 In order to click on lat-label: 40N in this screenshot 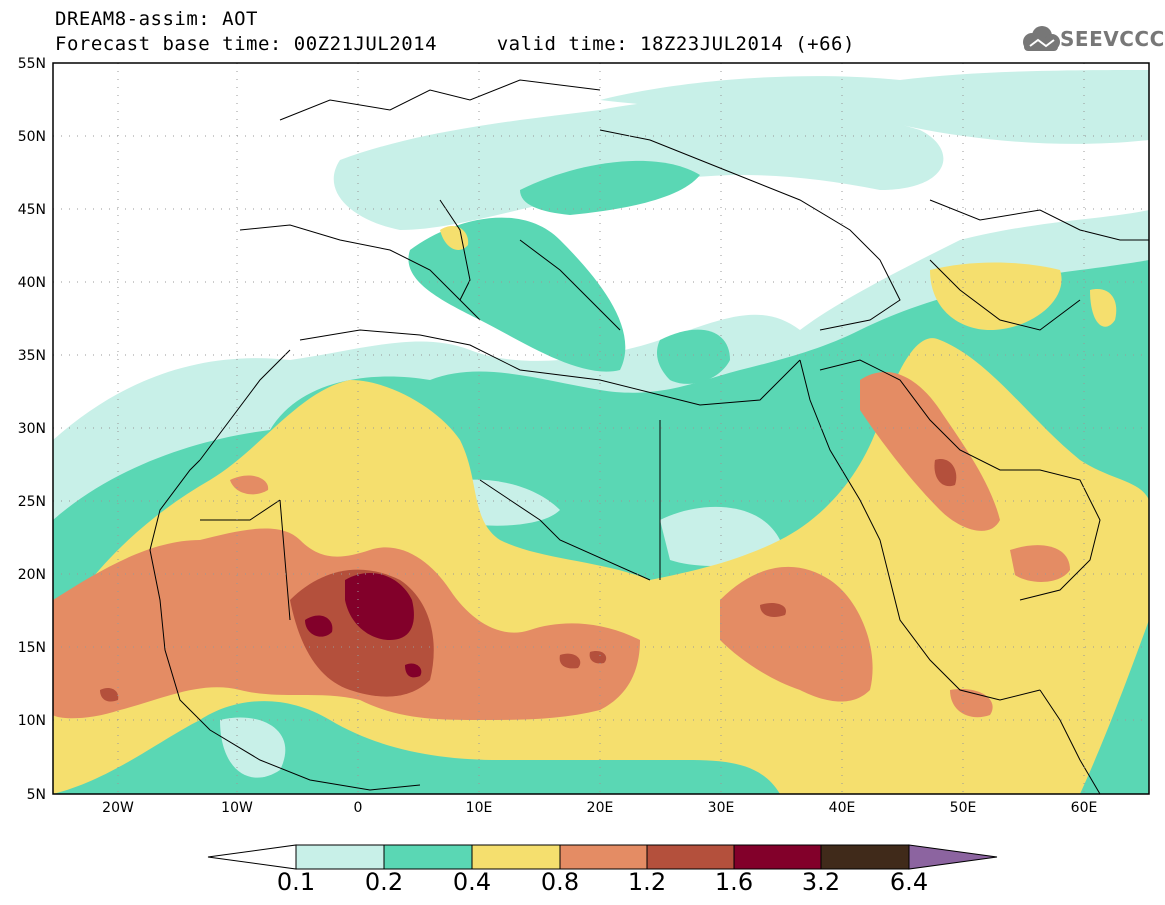, I will do `click(32, 283)`.